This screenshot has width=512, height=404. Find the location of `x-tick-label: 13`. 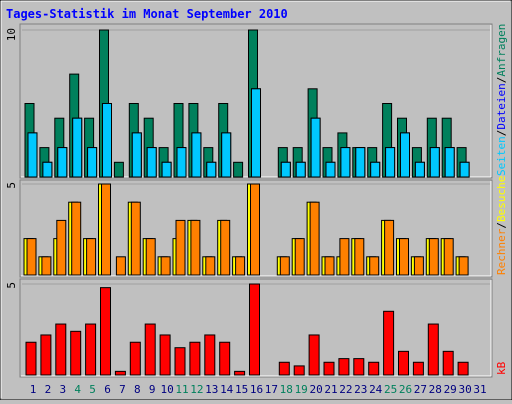

x-tick-label: 13 is located at coordinates (211, 389).